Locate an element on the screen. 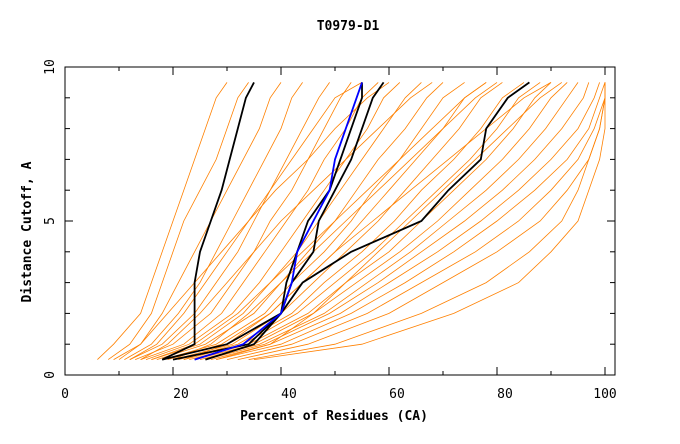  y-tick-label: 5 is located at coordinates (50, 221).